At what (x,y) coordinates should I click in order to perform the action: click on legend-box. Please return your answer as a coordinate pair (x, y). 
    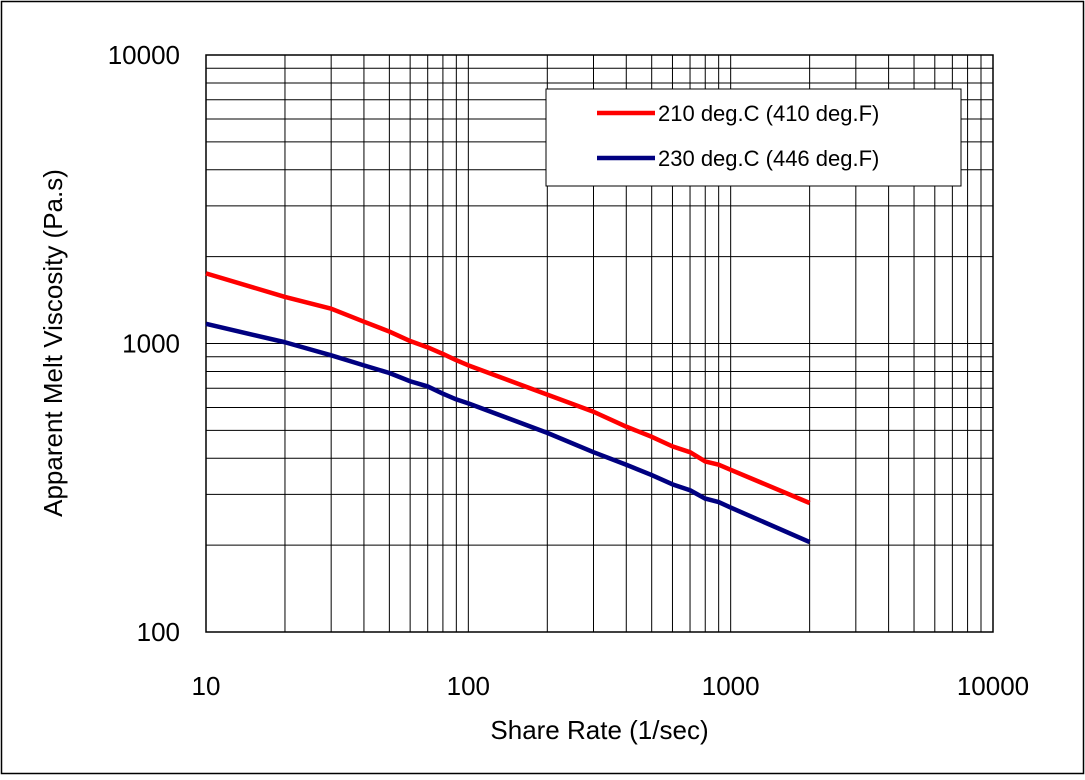
    Looking at the image, I should click on (753, 137).